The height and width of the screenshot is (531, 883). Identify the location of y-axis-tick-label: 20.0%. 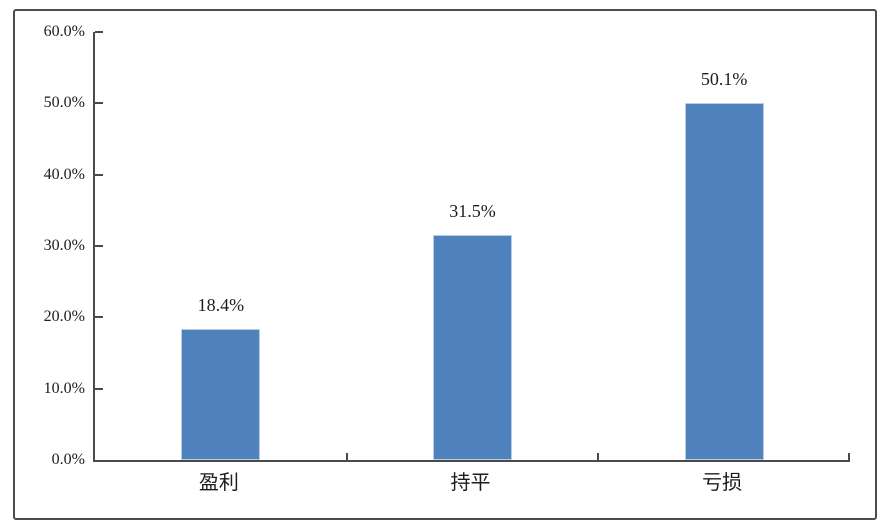
(64, 317).